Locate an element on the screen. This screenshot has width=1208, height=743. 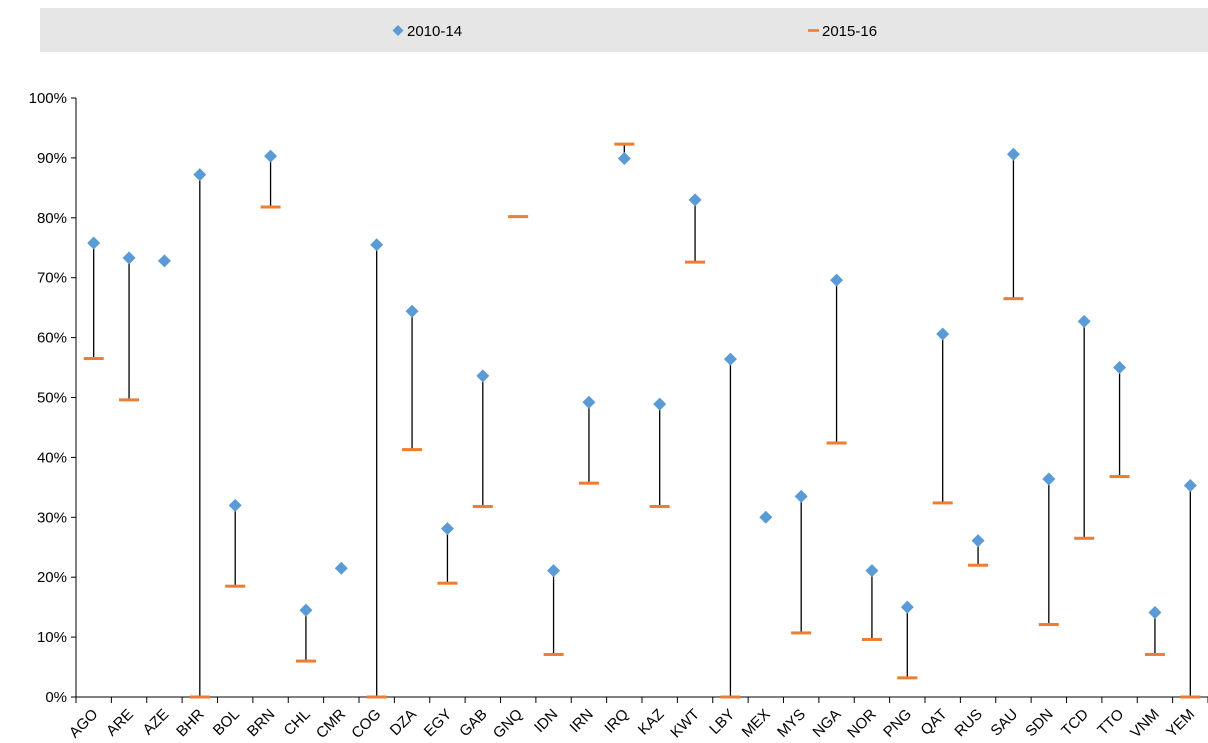
x-tick-label: PNG is located at coordinates (897, 723).